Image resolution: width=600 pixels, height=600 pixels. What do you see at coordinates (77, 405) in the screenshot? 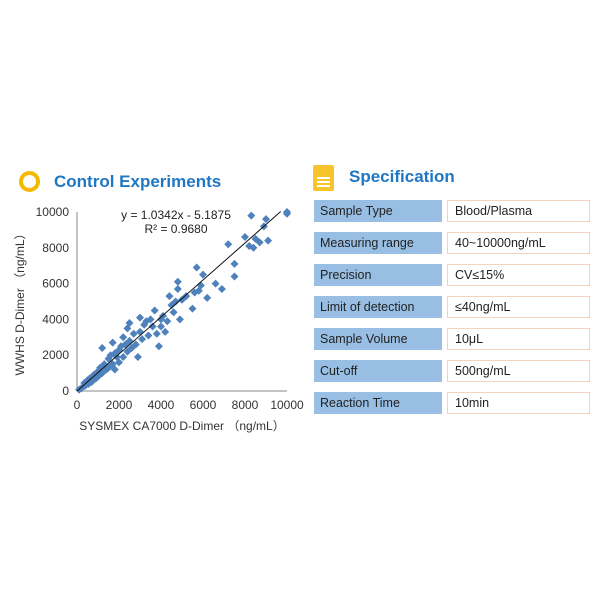
I see `x-tick-label: 0` at bounding box center [77, 405].